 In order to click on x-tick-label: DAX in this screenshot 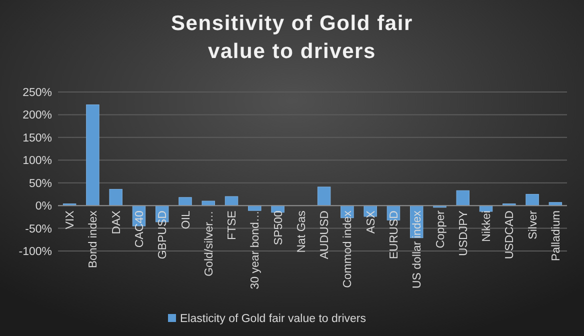, I will do `click(116, 222)`.